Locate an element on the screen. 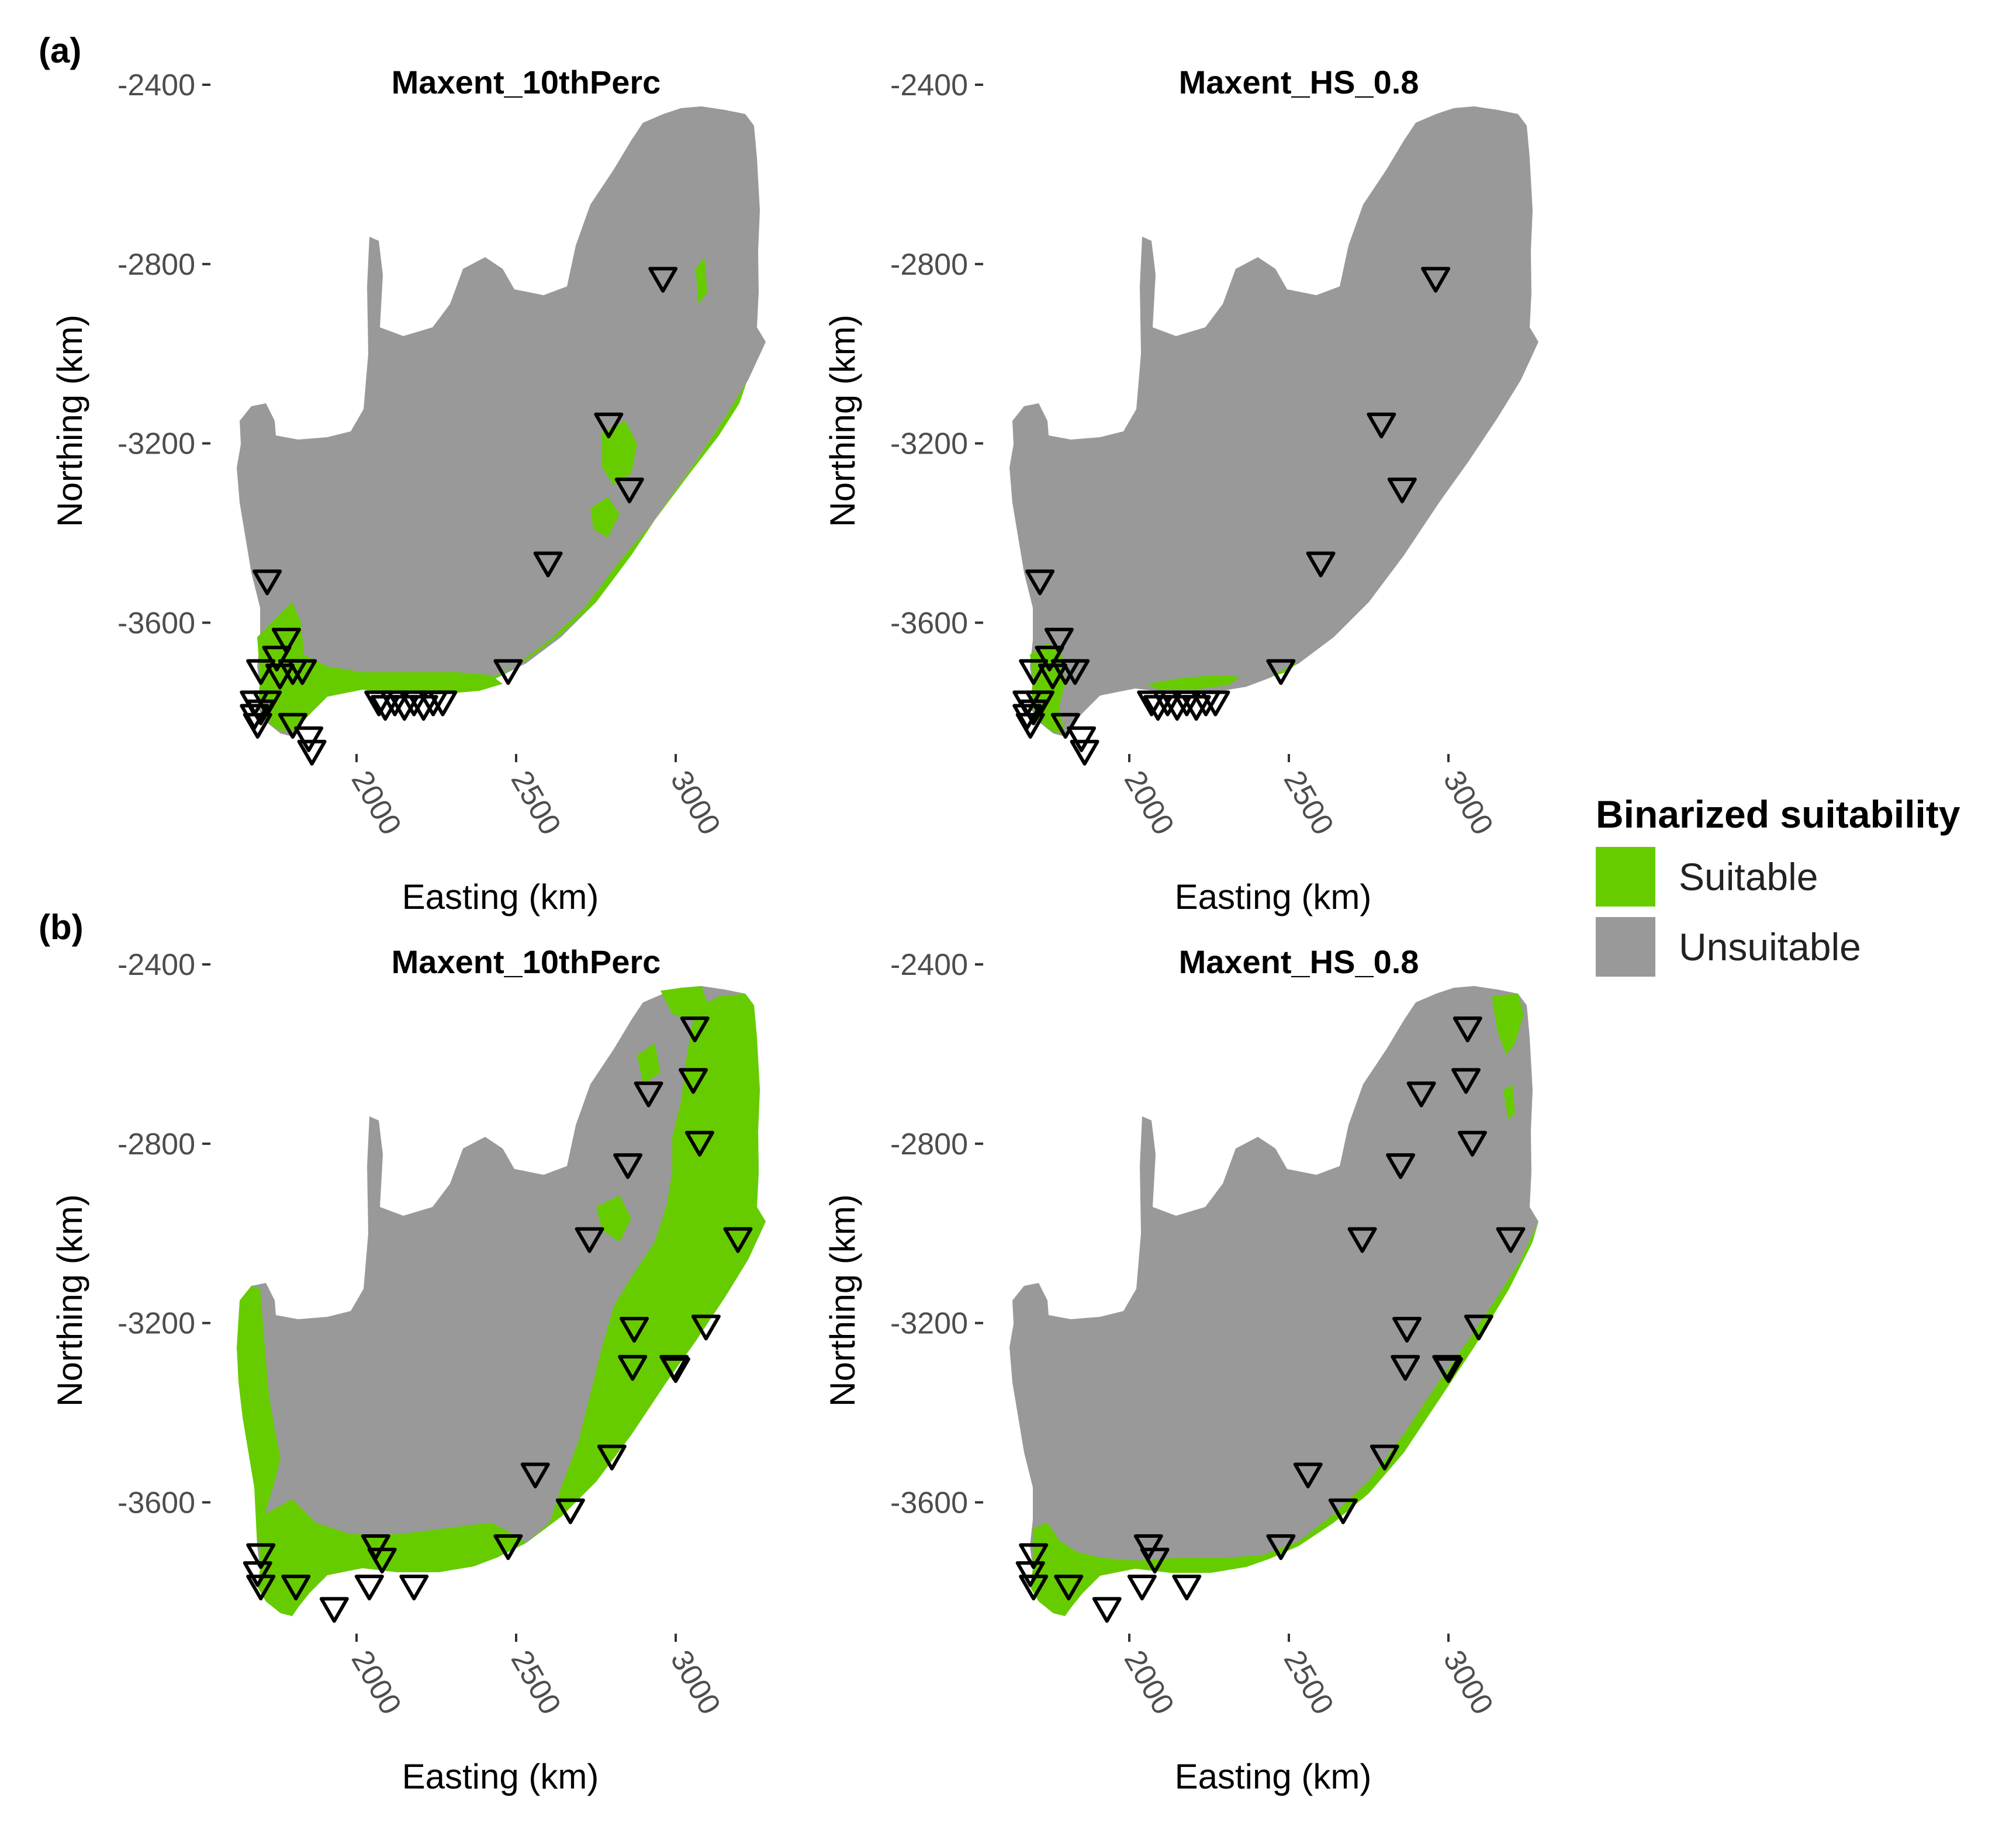 This screenshot has width=2016, height=1823. x-tick-label: 3000 is located at coordinates (1468, 1683).